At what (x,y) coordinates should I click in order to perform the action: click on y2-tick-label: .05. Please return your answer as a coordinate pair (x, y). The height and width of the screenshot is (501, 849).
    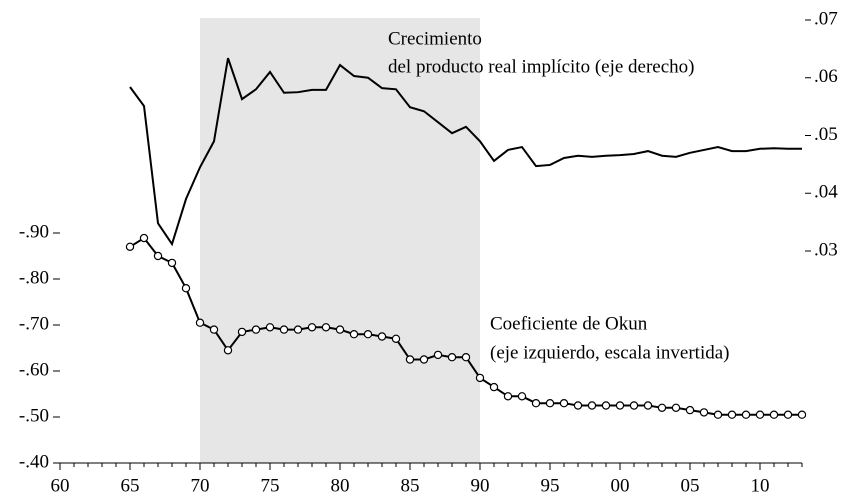
    Looking at the image, I should click on (826, 134).